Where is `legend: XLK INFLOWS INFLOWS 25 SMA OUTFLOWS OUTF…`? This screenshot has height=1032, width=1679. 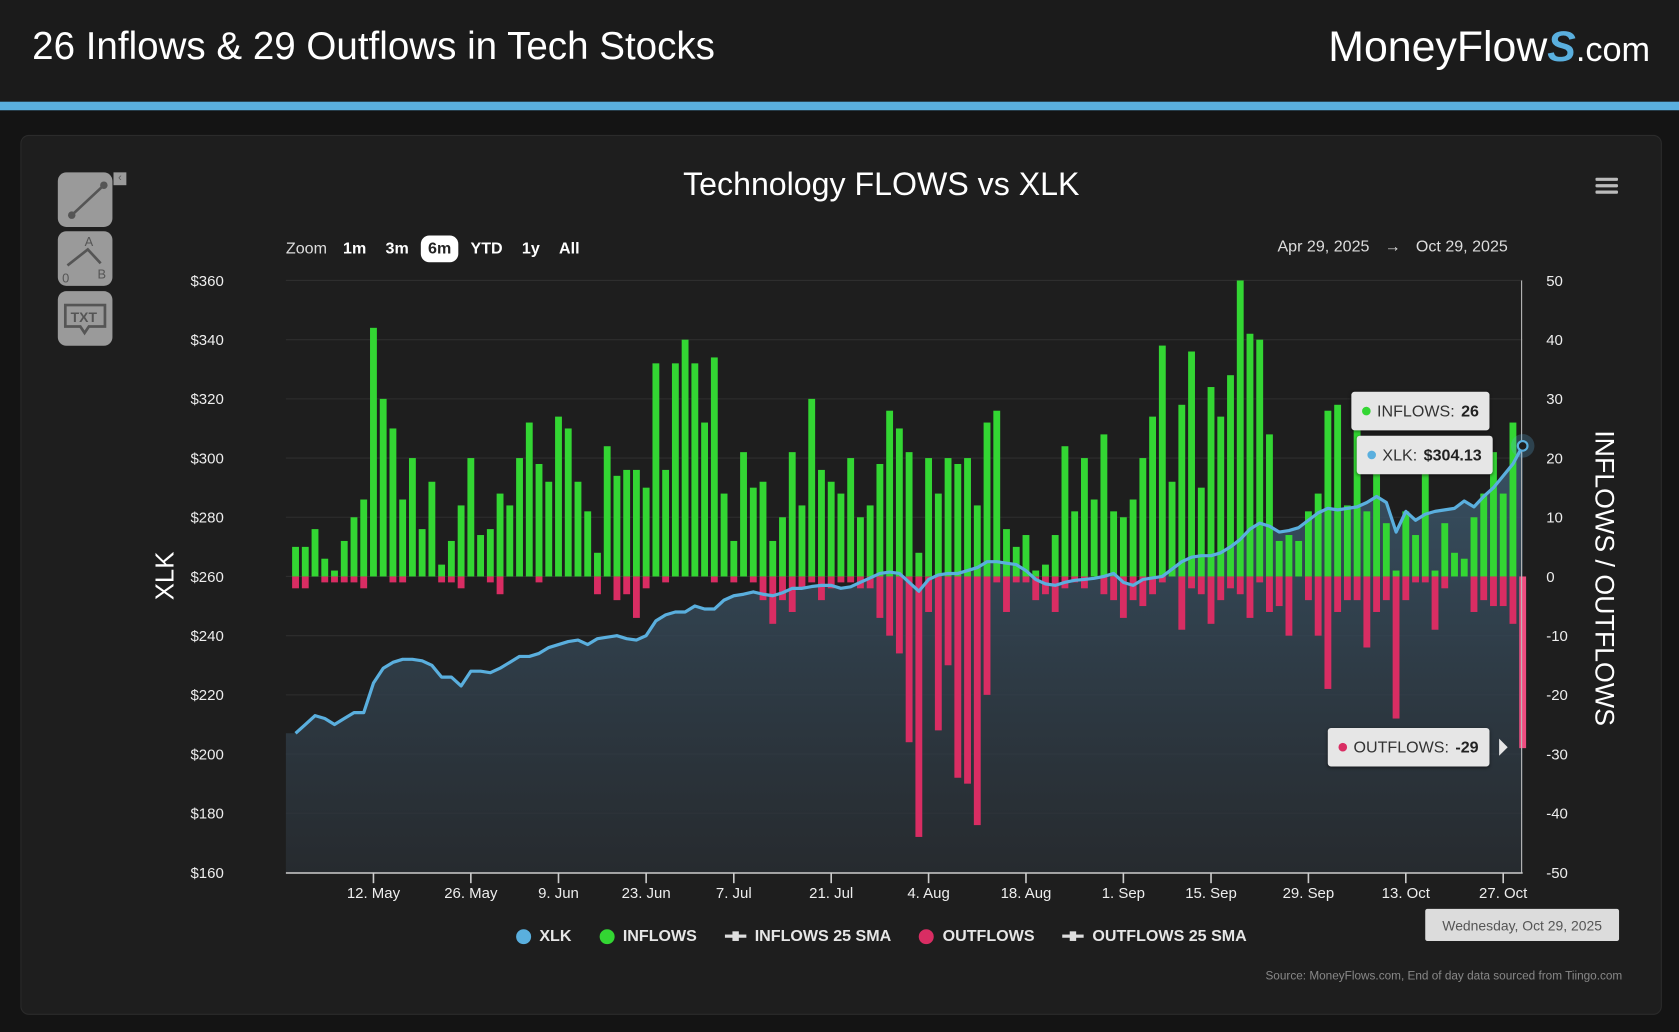
legend: XLK INFLOWS INFLOWS 25 SMA OUTFLOWS OUTF… is located at coordinates (839, 936).